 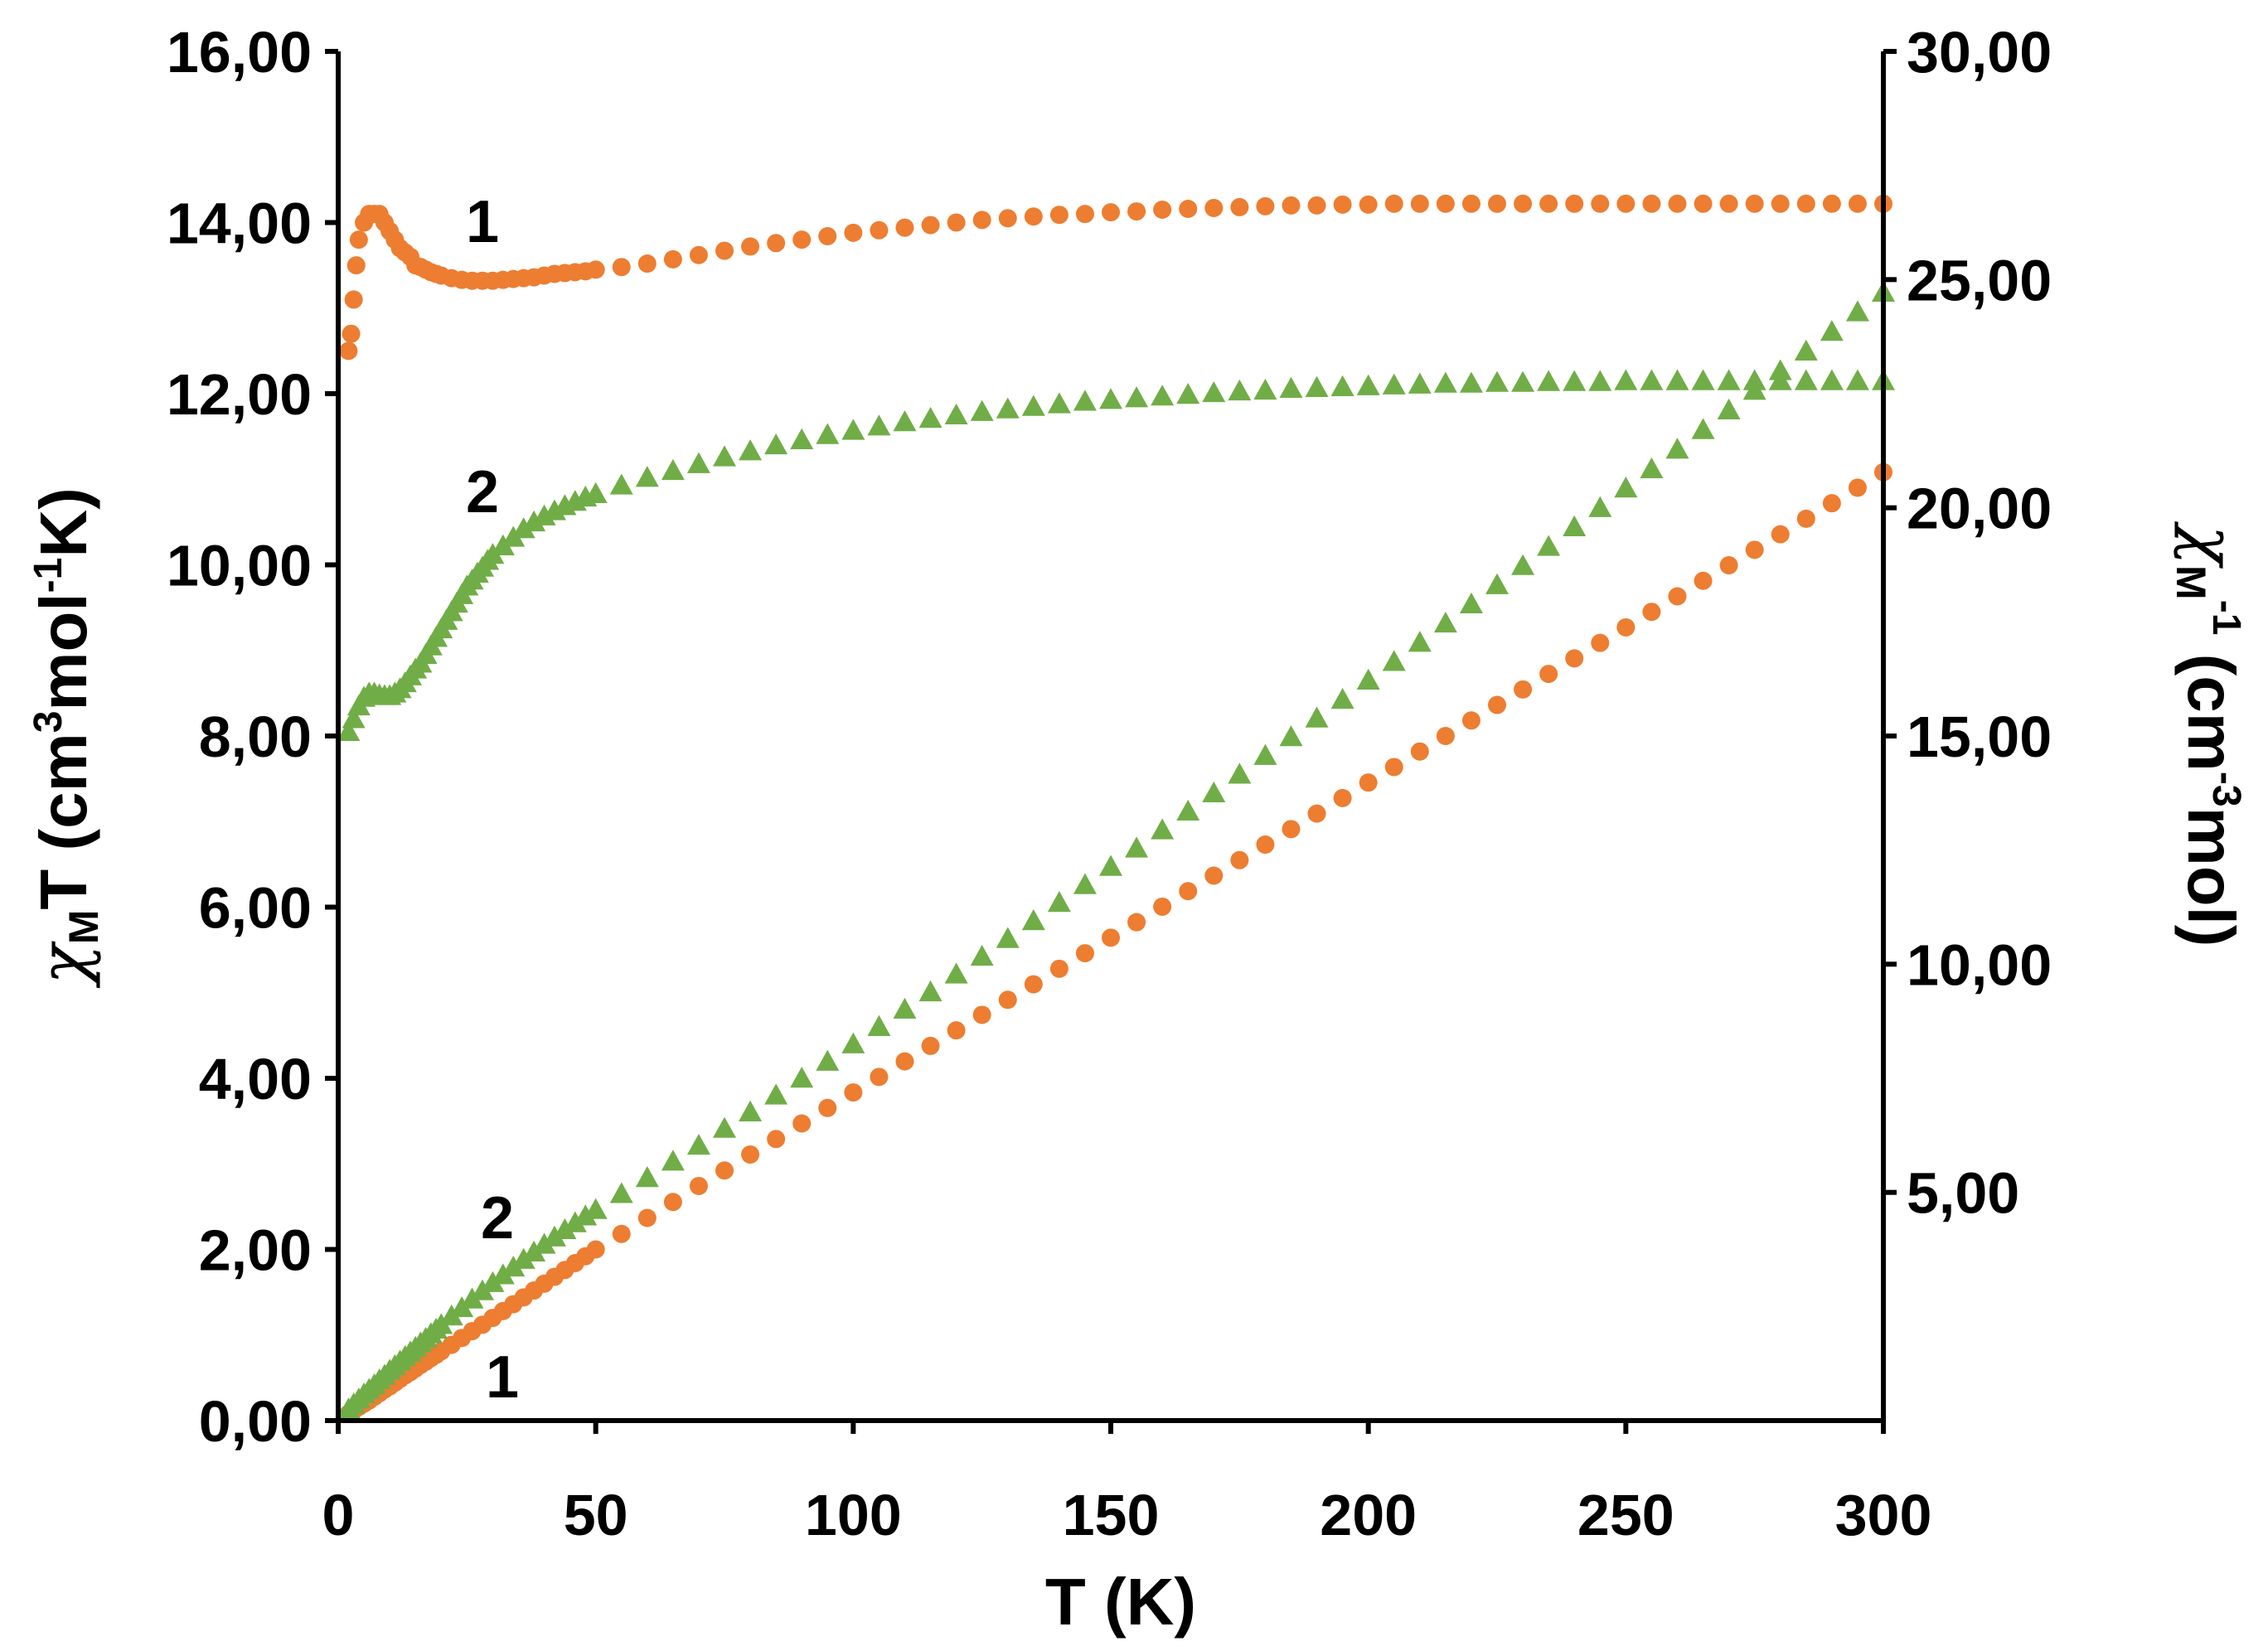 I want to click on right-y-axis-title-end: mol), so click(x=2211, y=877).